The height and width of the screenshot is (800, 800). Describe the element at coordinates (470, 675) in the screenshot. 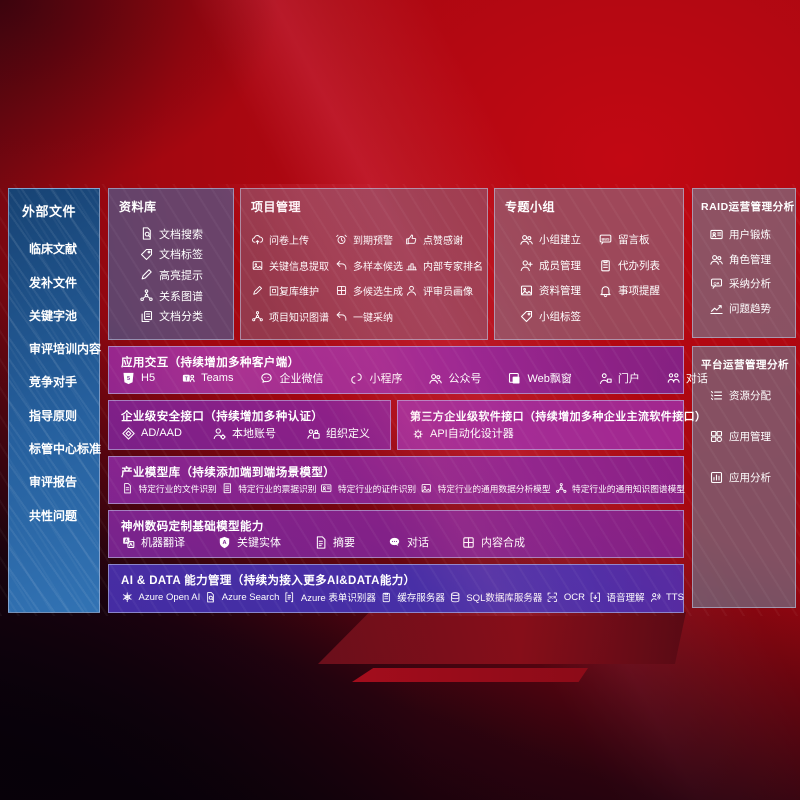

I see `monitor-stand-bar` at that location.